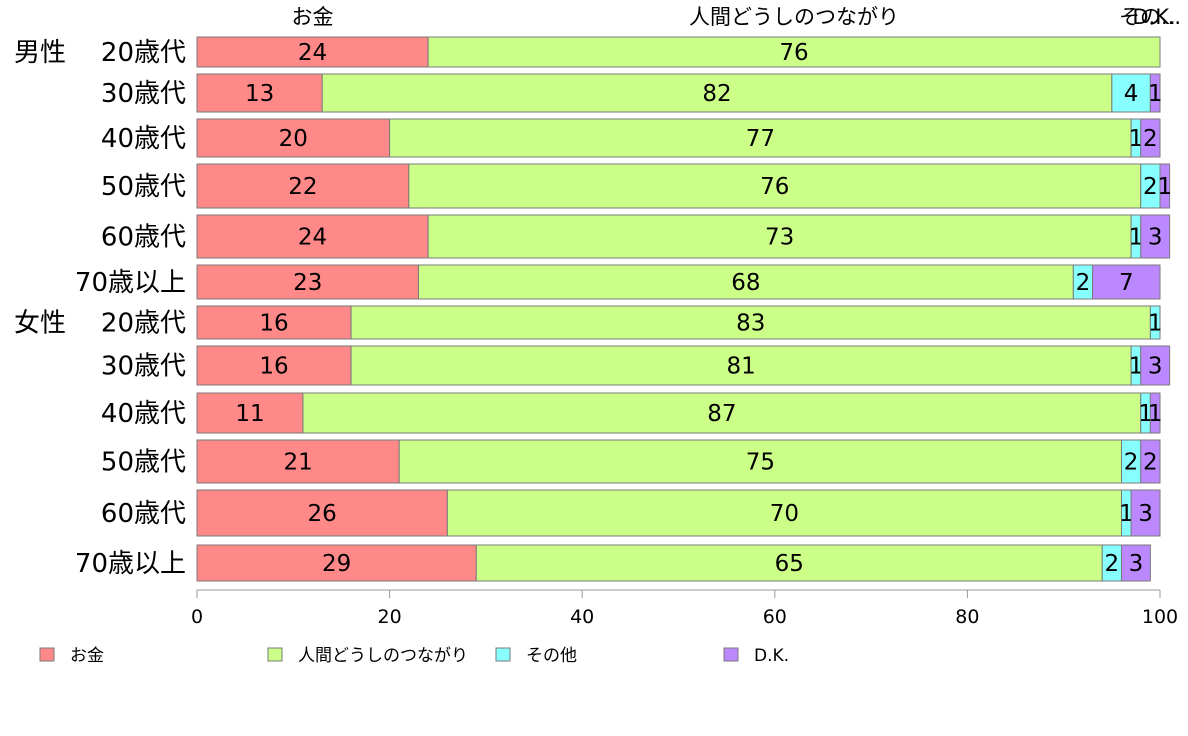 The height and width of the screenshot is (736, 1188). What do you see at coordinates (582, 617) in the screenshot?
I see `x-tick-label-3: 40` at bounding box center [582, 617].